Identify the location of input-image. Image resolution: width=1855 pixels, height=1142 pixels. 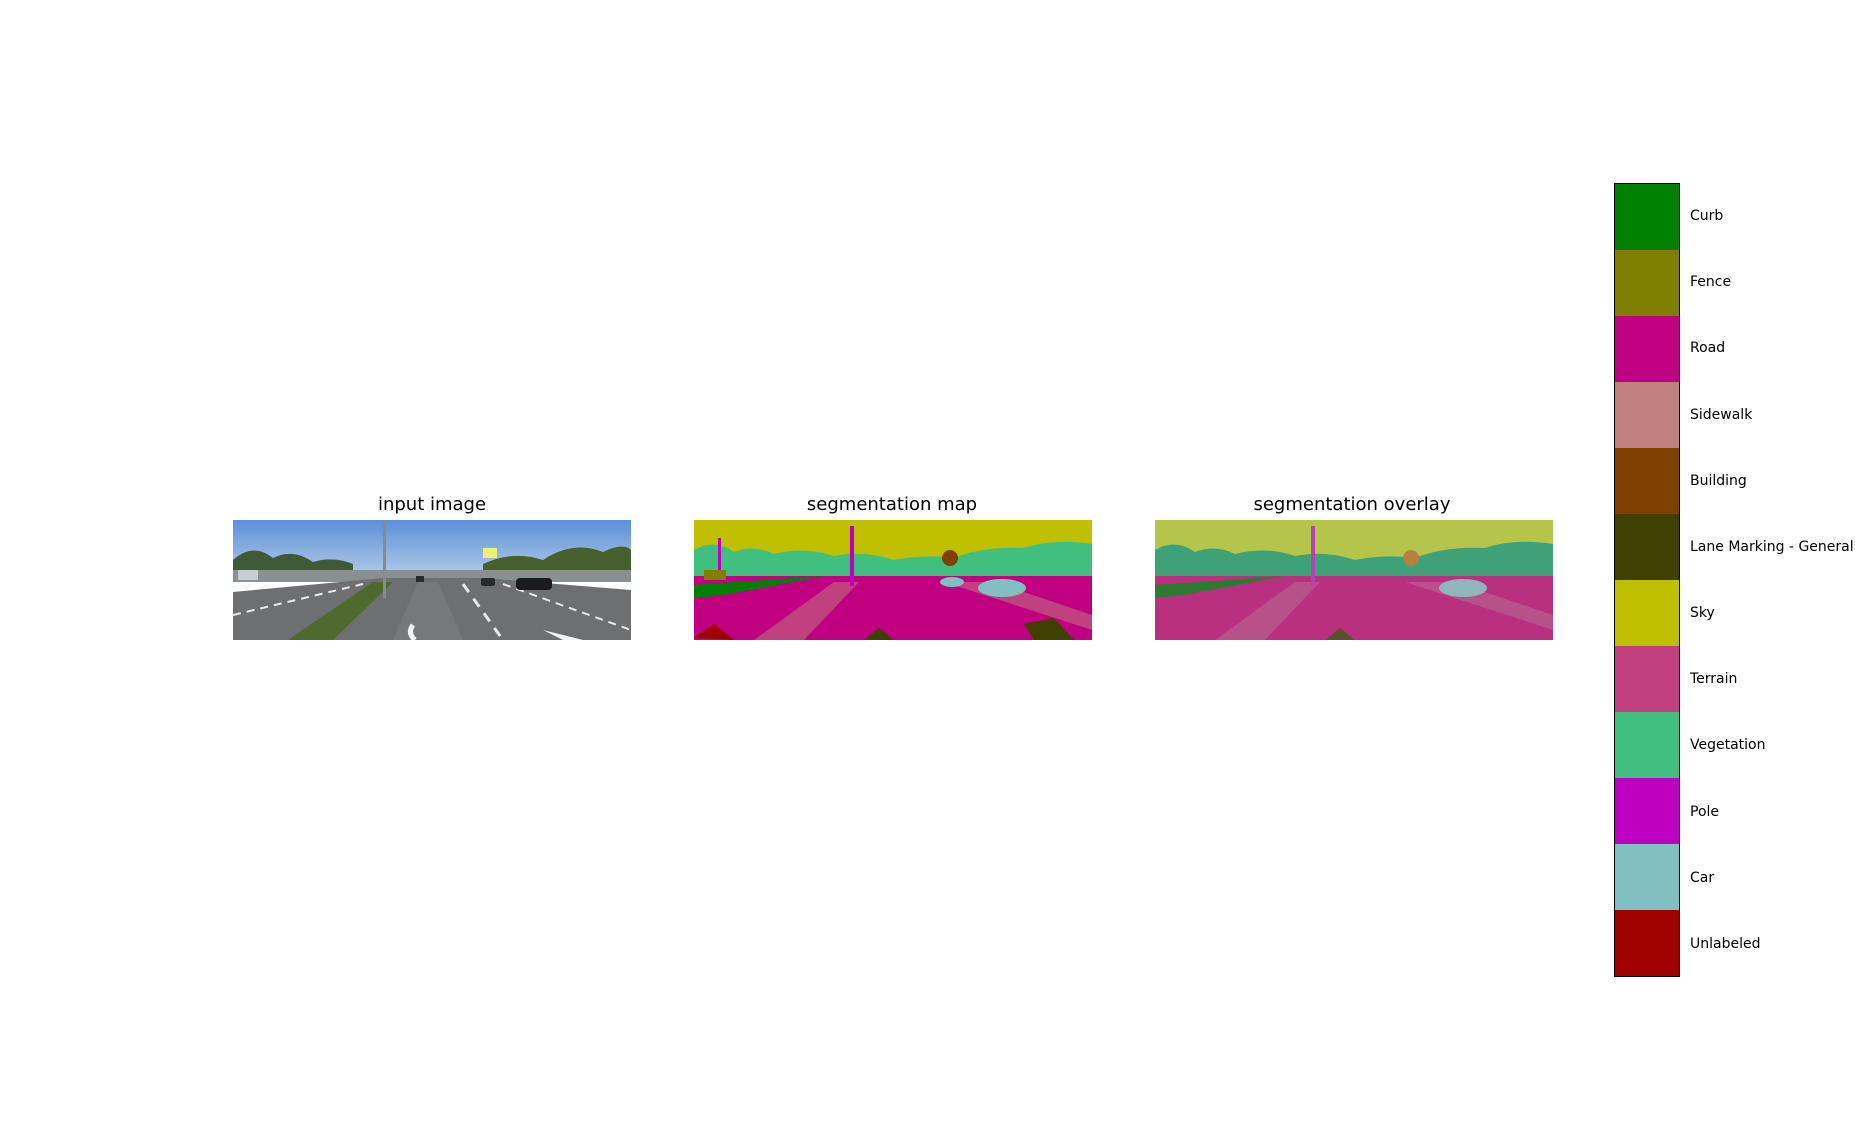
(432, 580).